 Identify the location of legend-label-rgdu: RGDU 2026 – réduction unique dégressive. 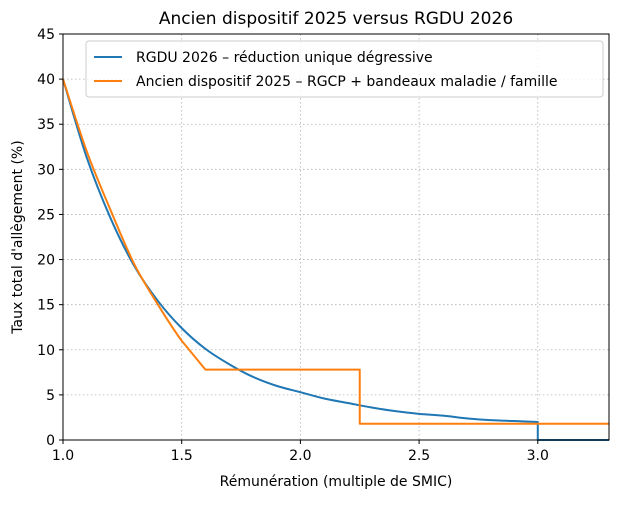
(284, 58).